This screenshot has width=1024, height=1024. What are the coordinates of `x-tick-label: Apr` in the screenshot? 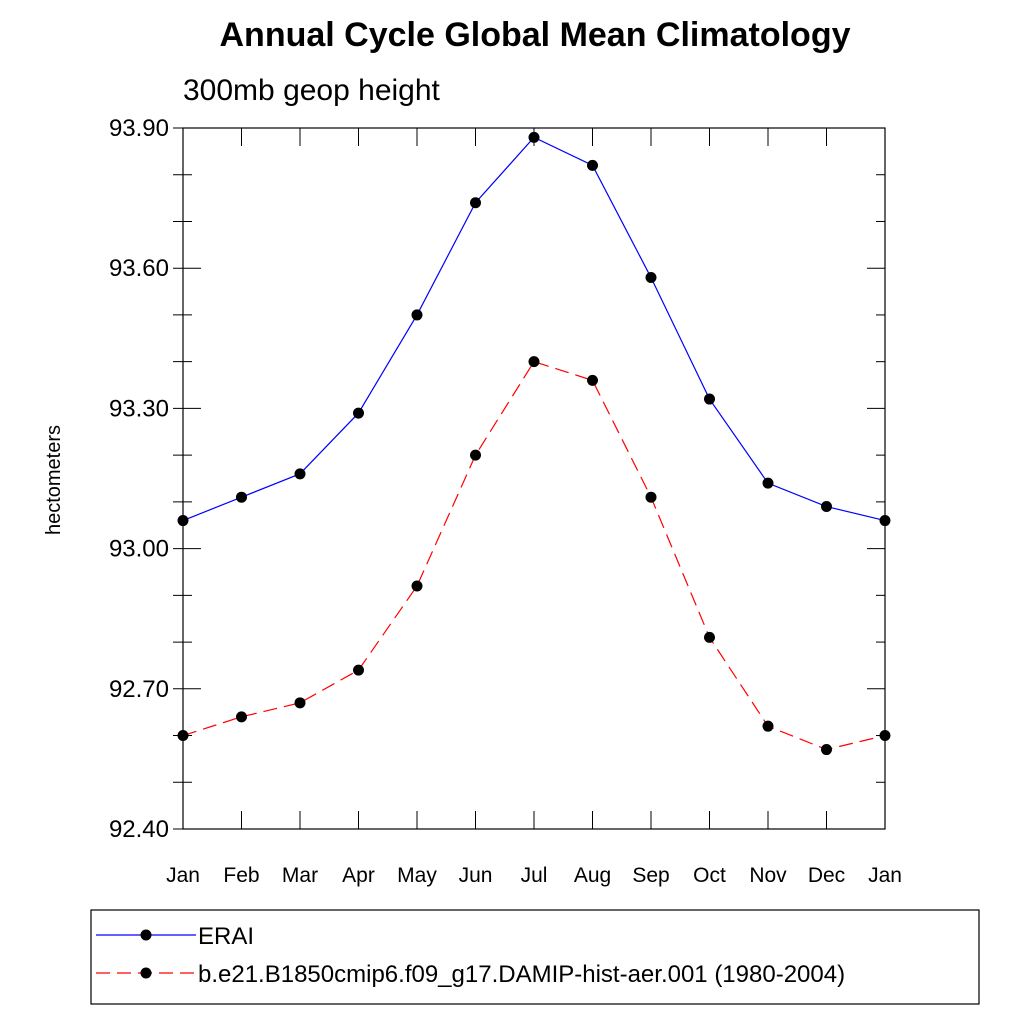 It's located at (358, 875).